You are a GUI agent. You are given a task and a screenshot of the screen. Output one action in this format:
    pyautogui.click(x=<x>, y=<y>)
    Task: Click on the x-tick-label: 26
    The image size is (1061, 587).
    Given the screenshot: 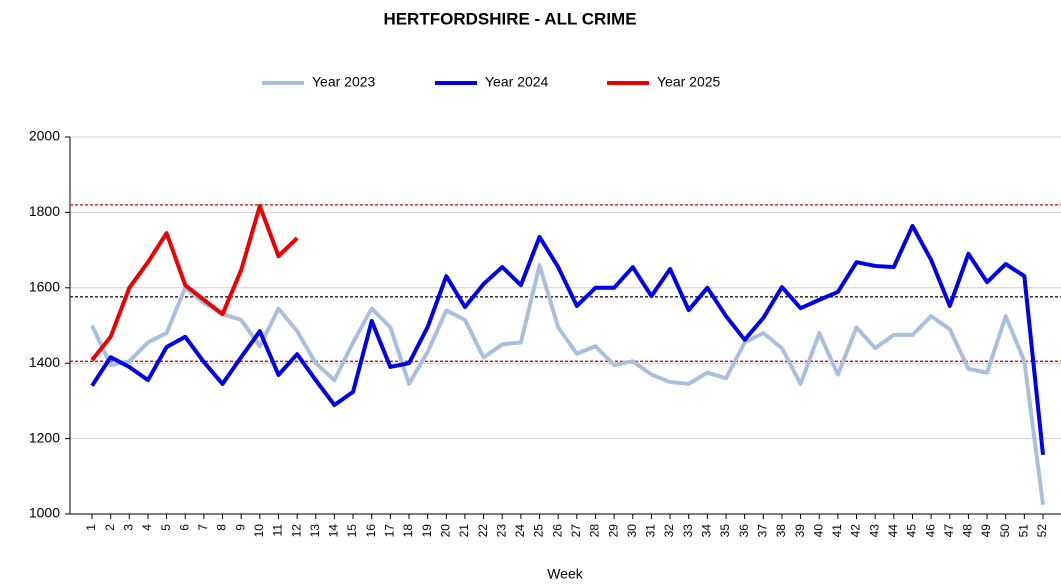 What is the action you would take?
    pyautogui.click(x=557, y=531)
    